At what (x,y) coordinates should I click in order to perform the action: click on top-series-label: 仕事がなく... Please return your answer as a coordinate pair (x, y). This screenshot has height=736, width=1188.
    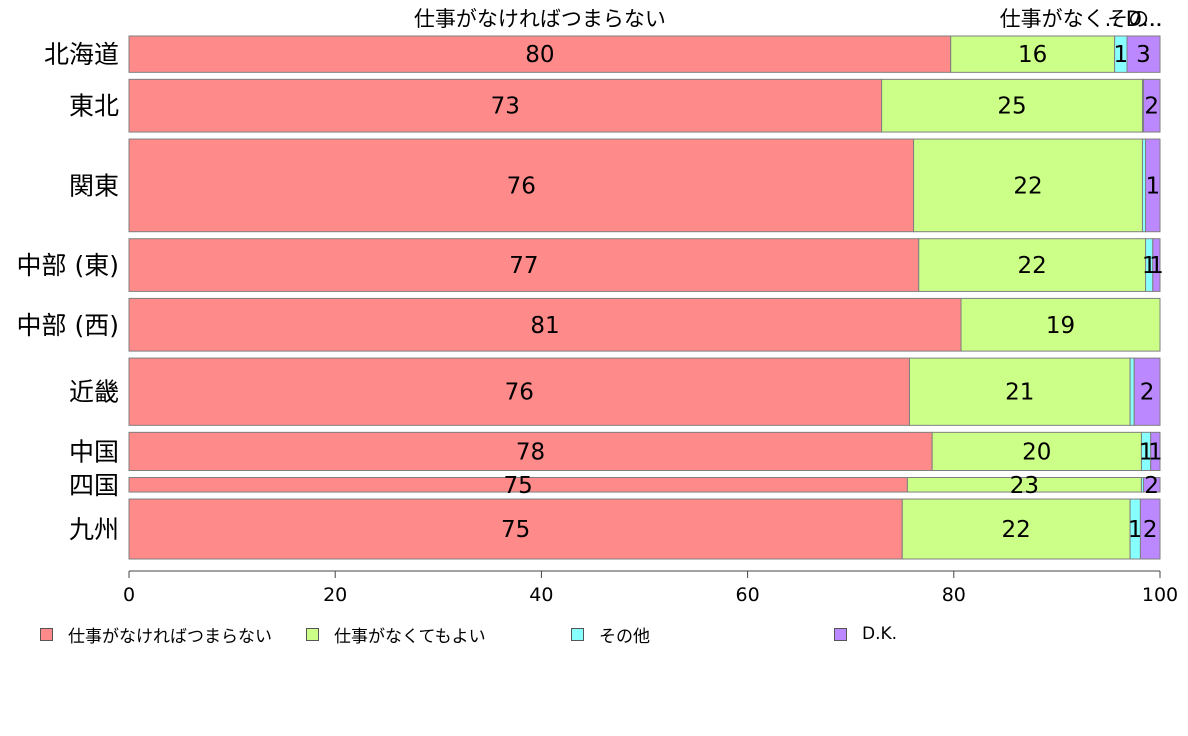
    Looking at the image, I should click on (1059, 19).